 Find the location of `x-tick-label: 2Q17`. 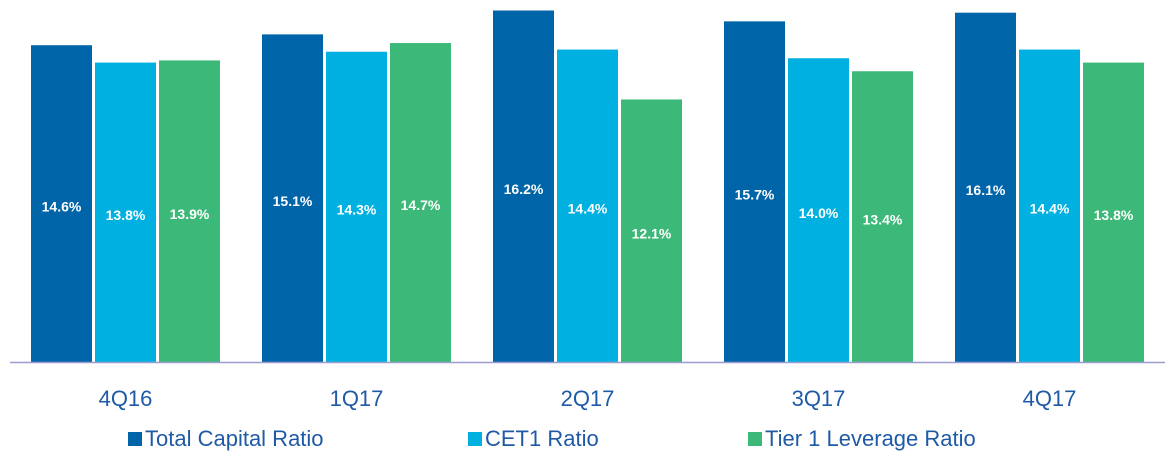

x-tick-label: 2Q17 is located at coordinates (588, 398).